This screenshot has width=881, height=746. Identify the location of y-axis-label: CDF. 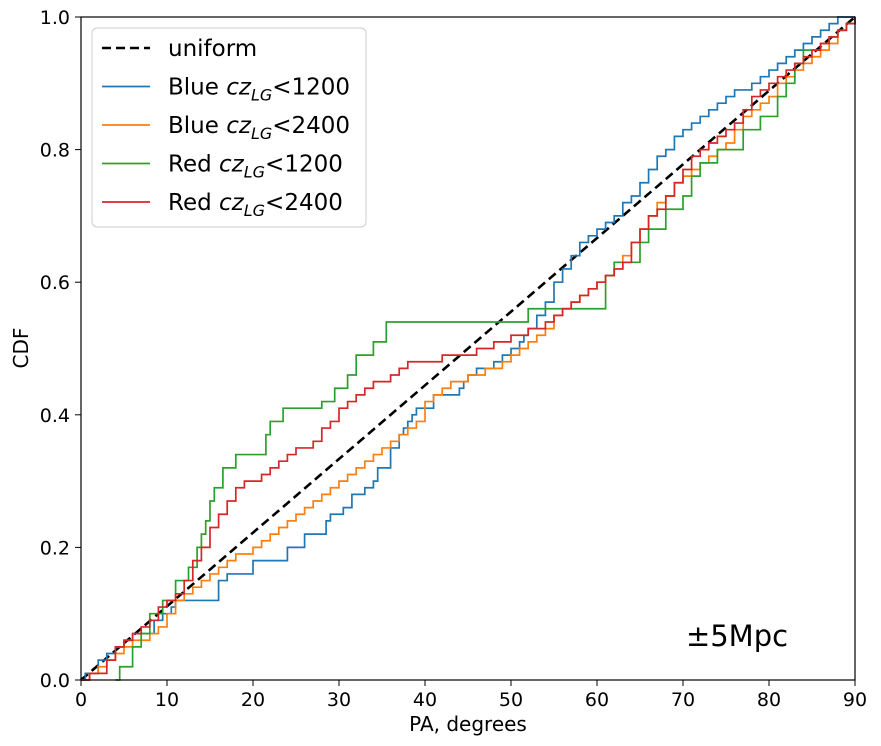
(21, 348).